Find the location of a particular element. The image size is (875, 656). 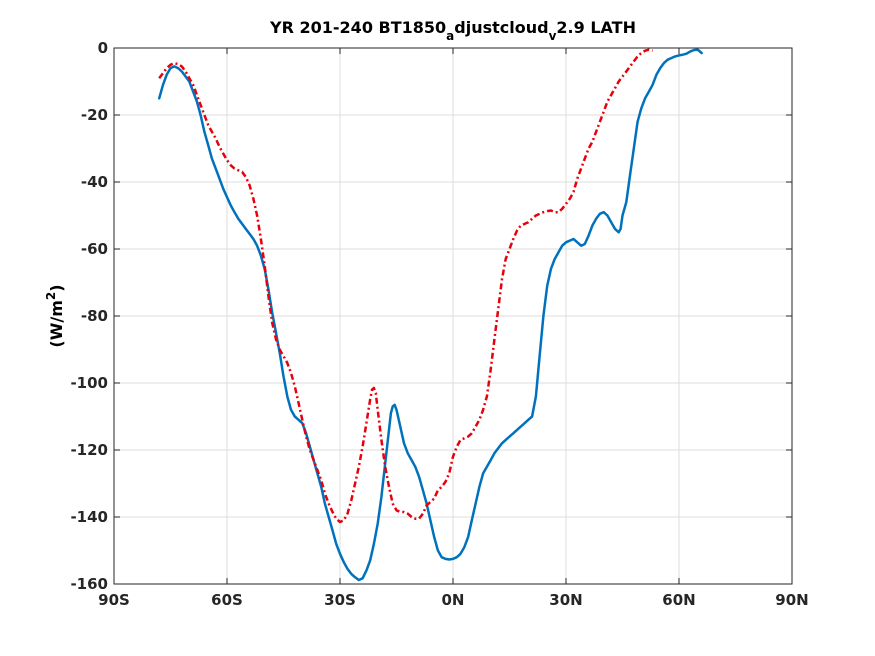

y-axis-label: (W/m2) is located at coordinates (55, 315).